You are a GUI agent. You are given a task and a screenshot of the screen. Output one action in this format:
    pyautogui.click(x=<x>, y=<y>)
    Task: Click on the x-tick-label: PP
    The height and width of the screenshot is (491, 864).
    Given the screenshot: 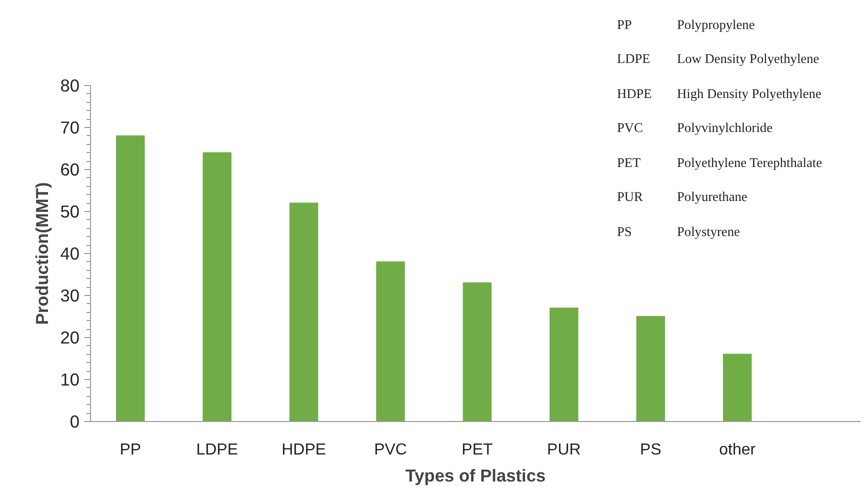 What is the action you would take?
    pyautogui.click(x=131, y=450)
    